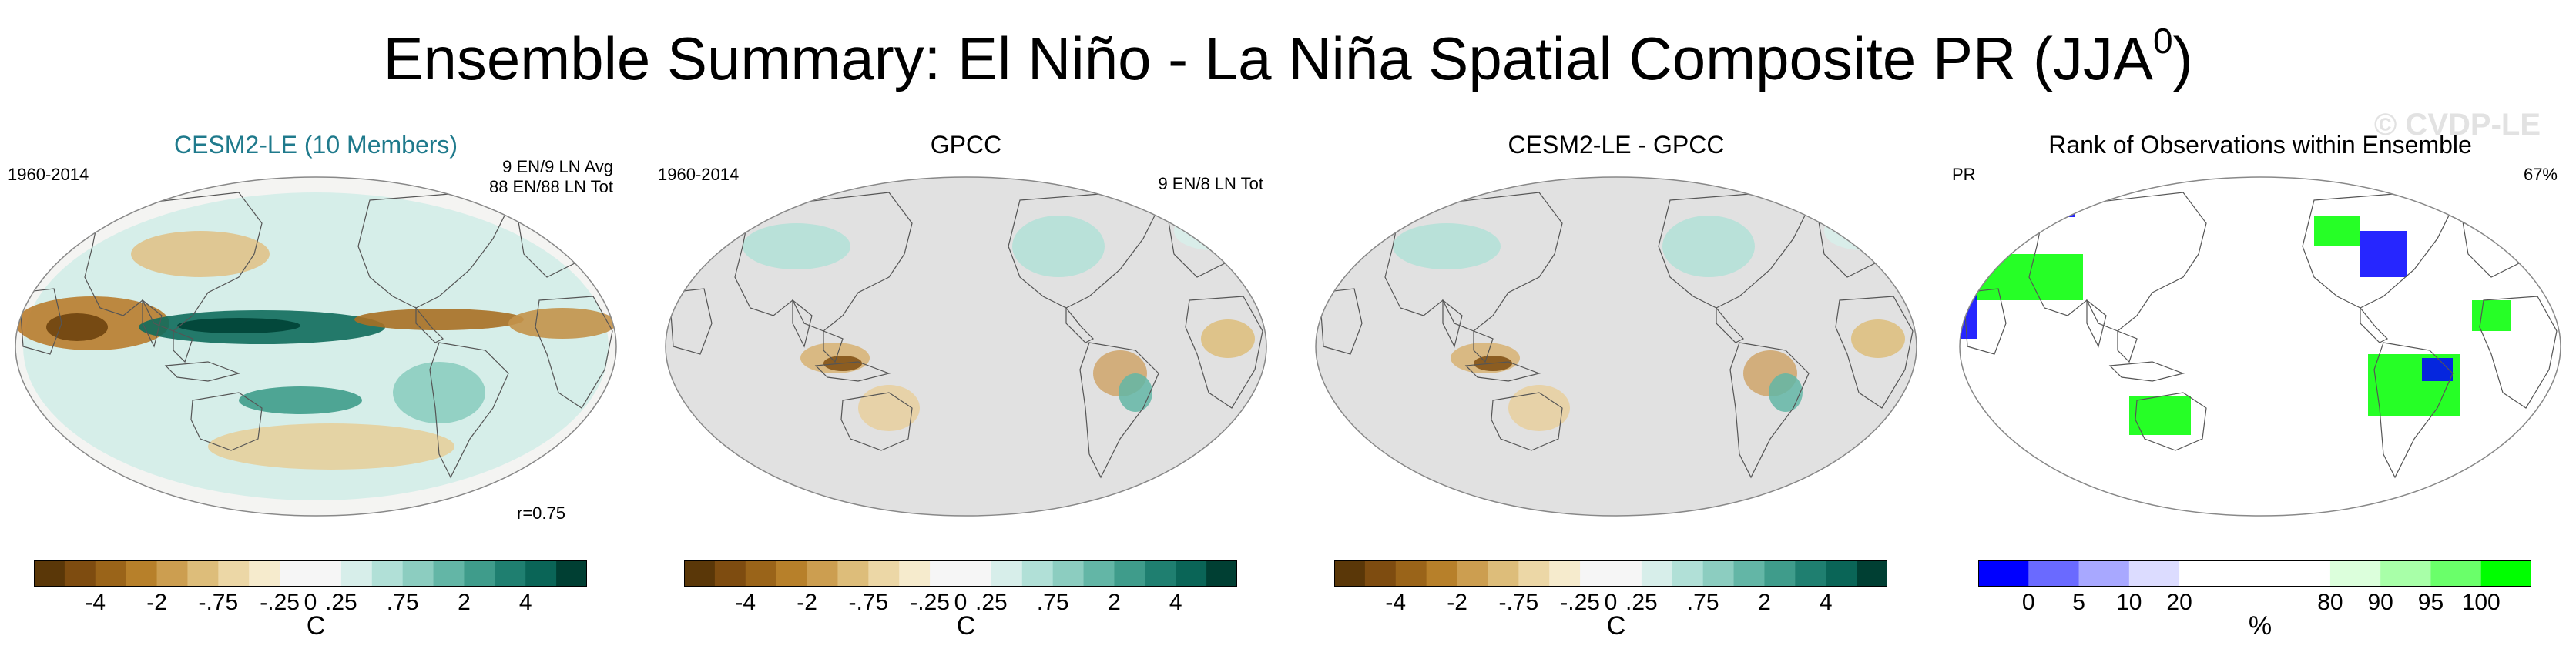 The image size is (2576, 659). I want to click on colorbar-tick-label: 20, so click(2179, 602).